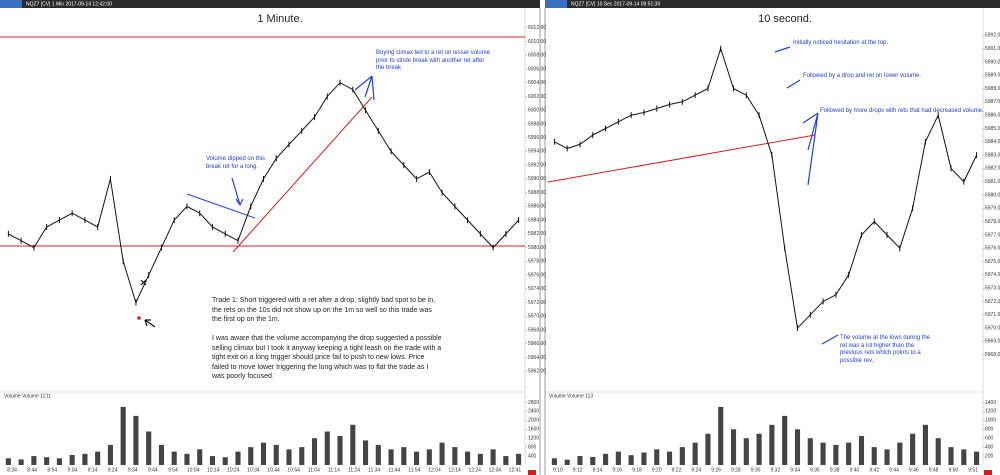 This screenshot has height=475, width=1000. I want to click on x-tick-label: 9:42, so click(874, 470).